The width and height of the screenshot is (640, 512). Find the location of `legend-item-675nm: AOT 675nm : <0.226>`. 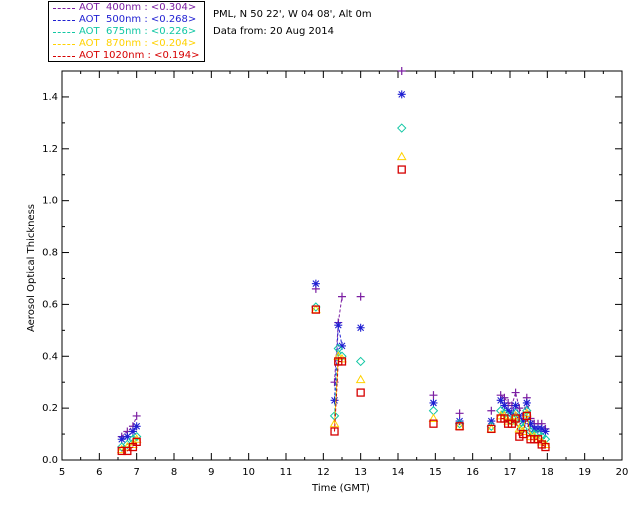

legend-item-675nm: AOT 675nm : <0.226> is located at coordinates (124, 32).